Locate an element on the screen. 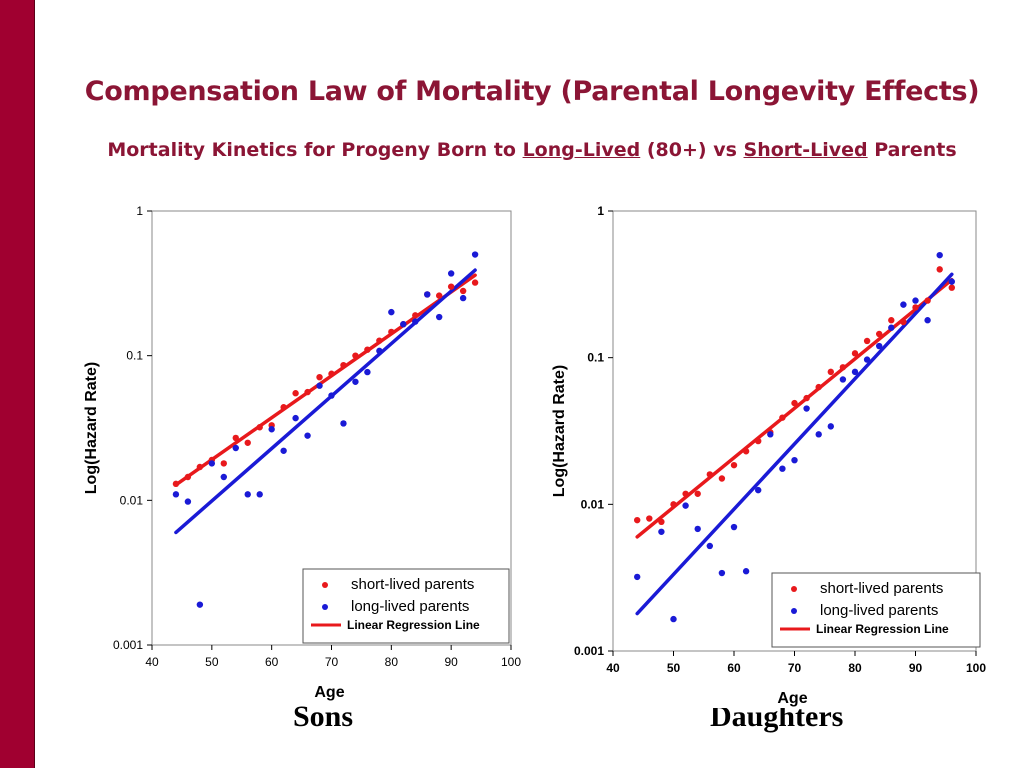  sons-caption: Sons is located at coordinates (323, 716).